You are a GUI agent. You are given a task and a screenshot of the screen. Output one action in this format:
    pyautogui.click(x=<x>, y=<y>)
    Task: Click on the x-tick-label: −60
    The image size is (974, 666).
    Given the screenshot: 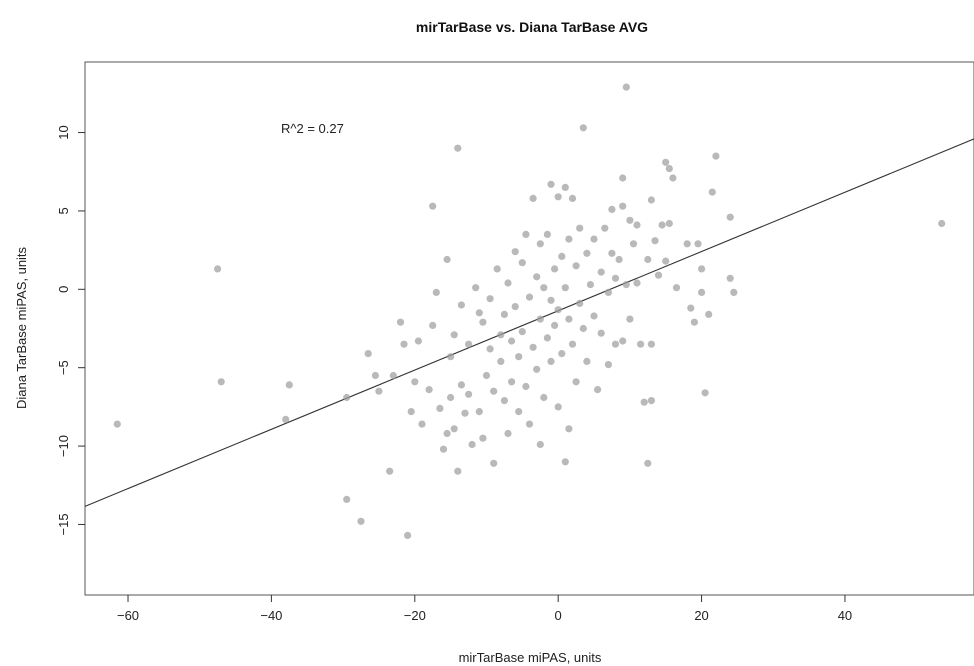 What is the action you would take?
    pyautogui.click(x=128, y=615)
    